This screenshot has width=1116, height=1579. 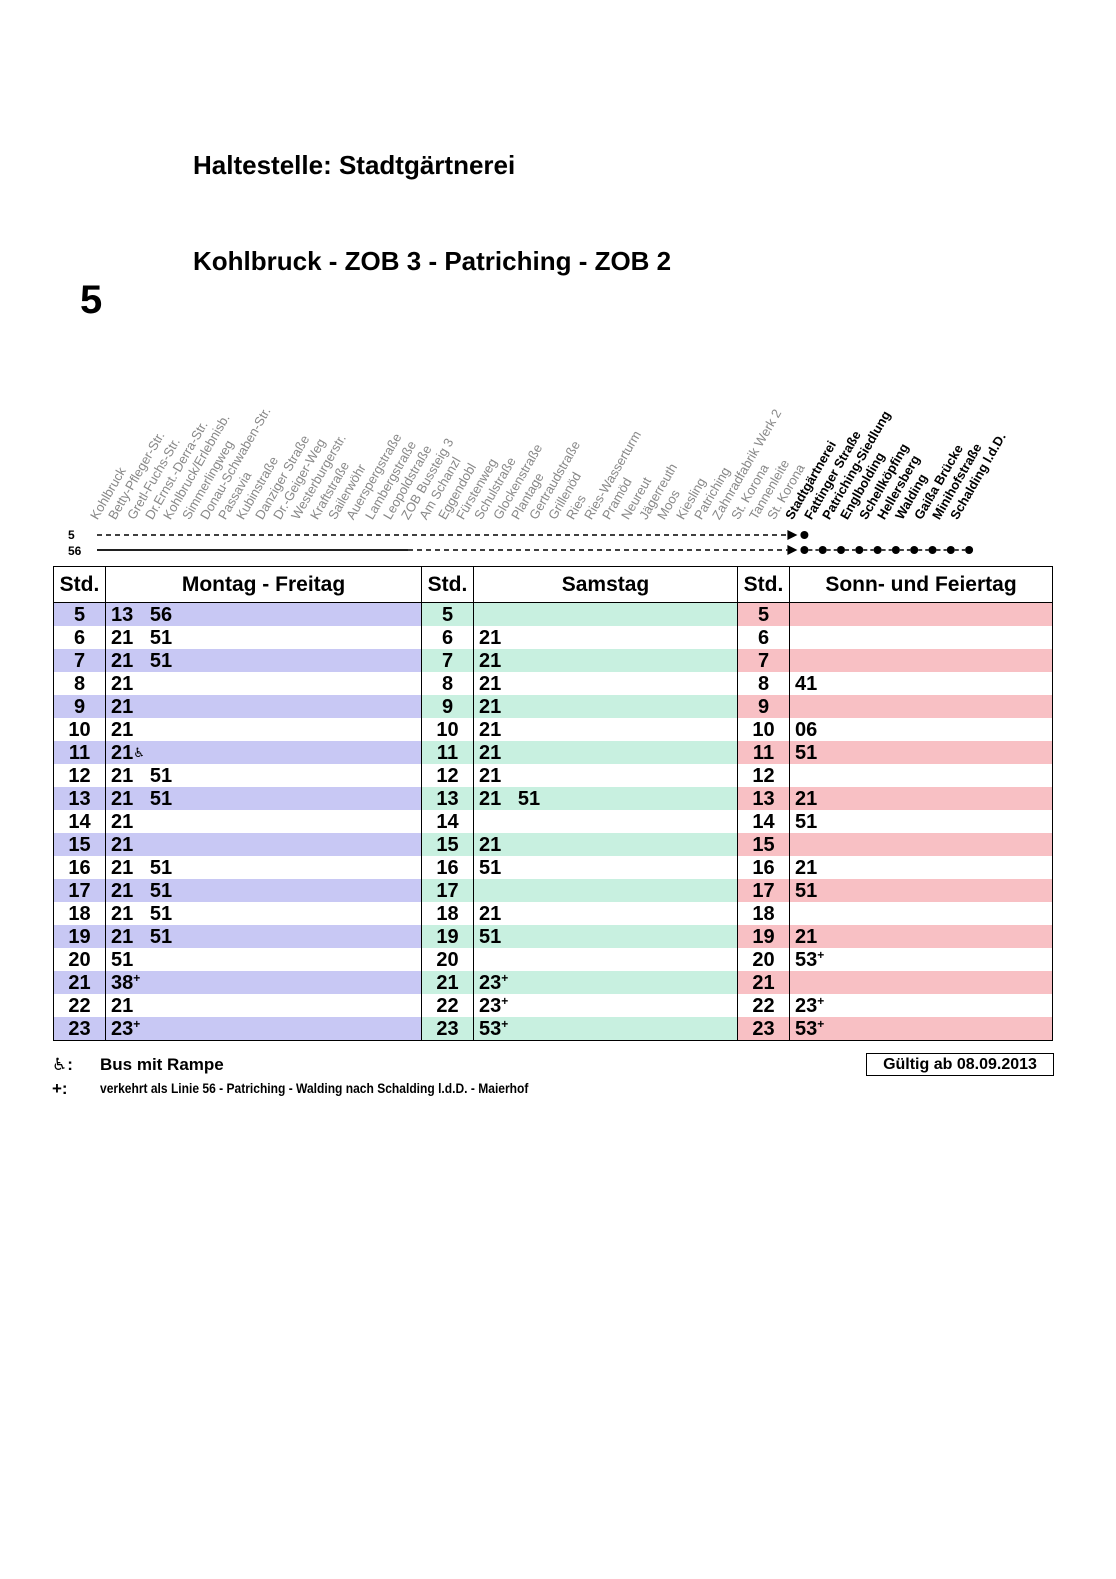 What do you see at coordinates (122, 959) in the screenshot?
I see `minutes-weekday-value: 51` at bounding box center [122, 959].